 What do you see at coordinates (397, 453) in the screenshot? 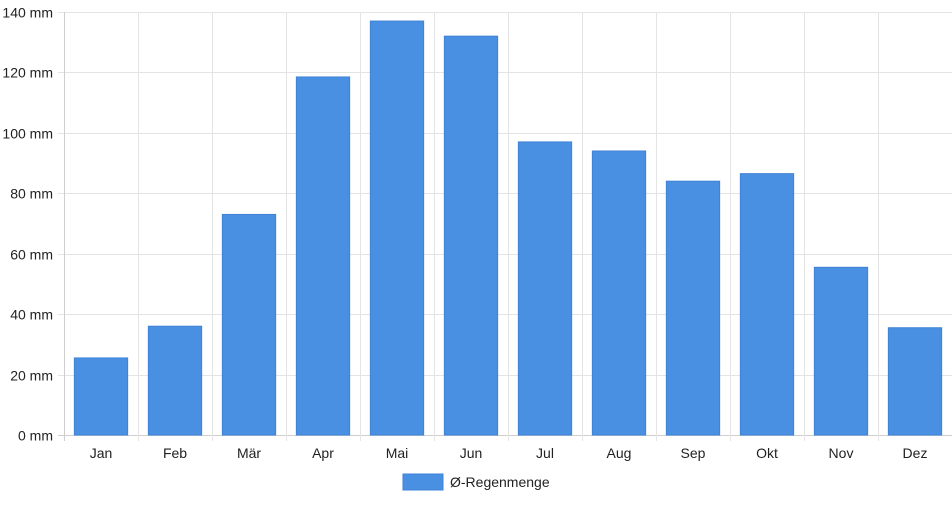
I see `x-tick-label: Mai` at bounding box center [397, 453].